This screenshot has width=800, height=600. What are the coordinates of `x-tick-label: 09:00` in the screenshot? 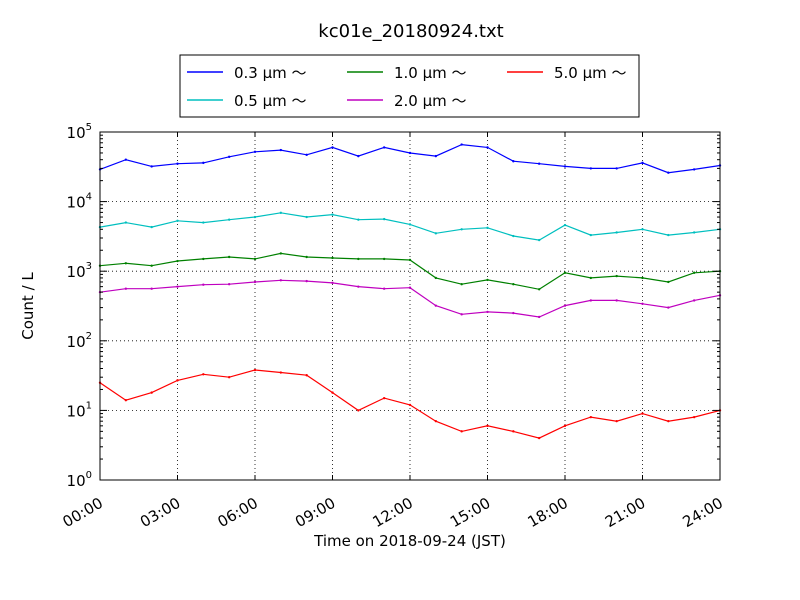 It's located at (315, 512).